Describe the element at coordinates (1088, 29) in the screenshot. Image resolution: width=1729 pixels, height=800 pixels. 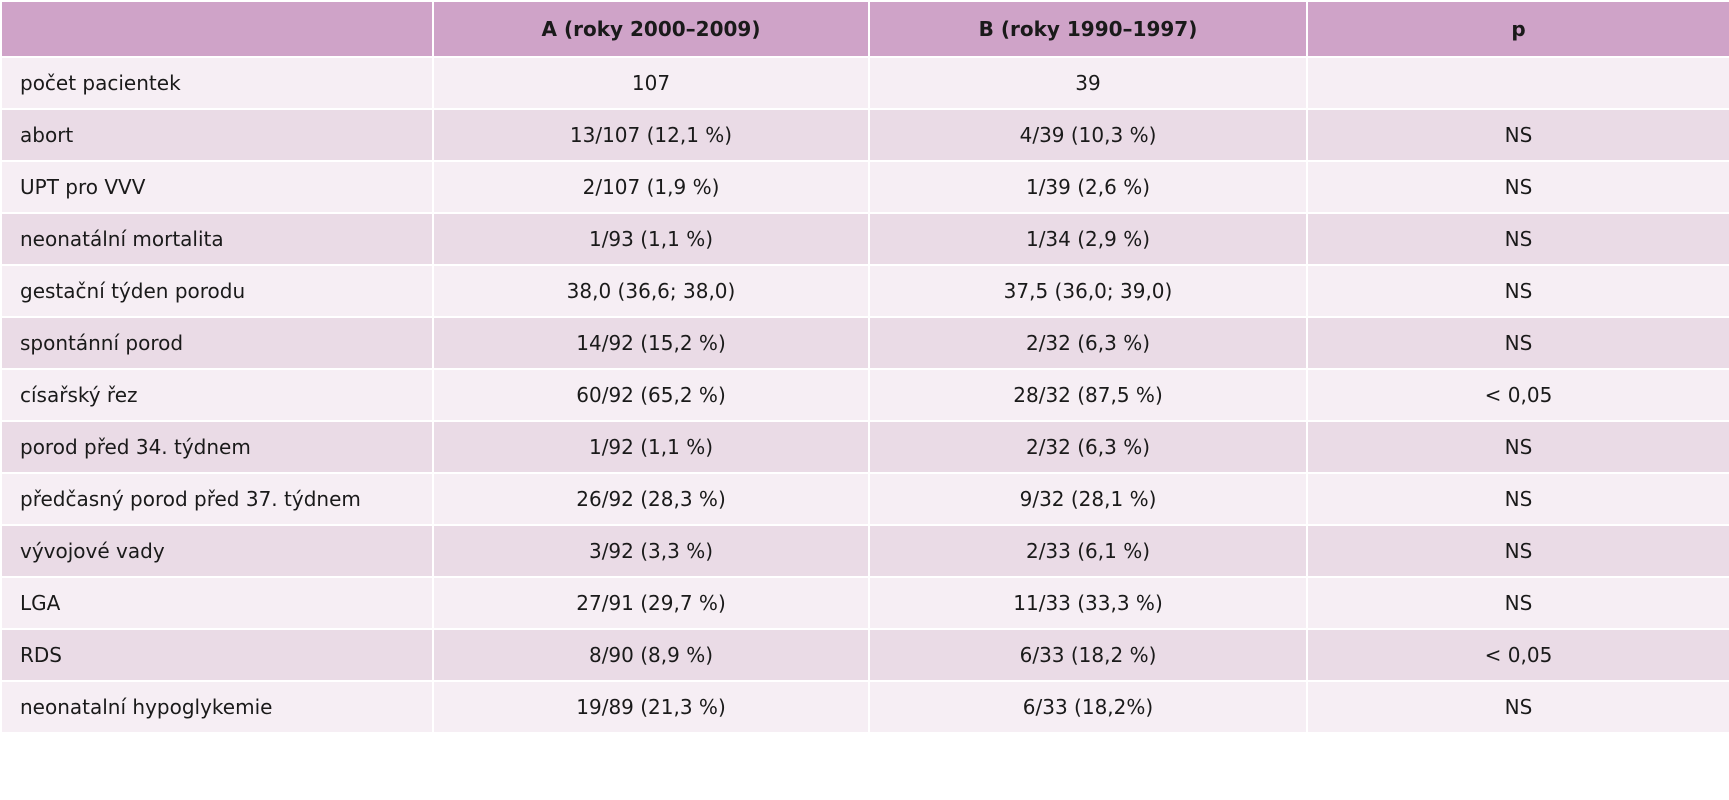
I see `header-cell-group-b: B (roky 1990–1997)` at that location.